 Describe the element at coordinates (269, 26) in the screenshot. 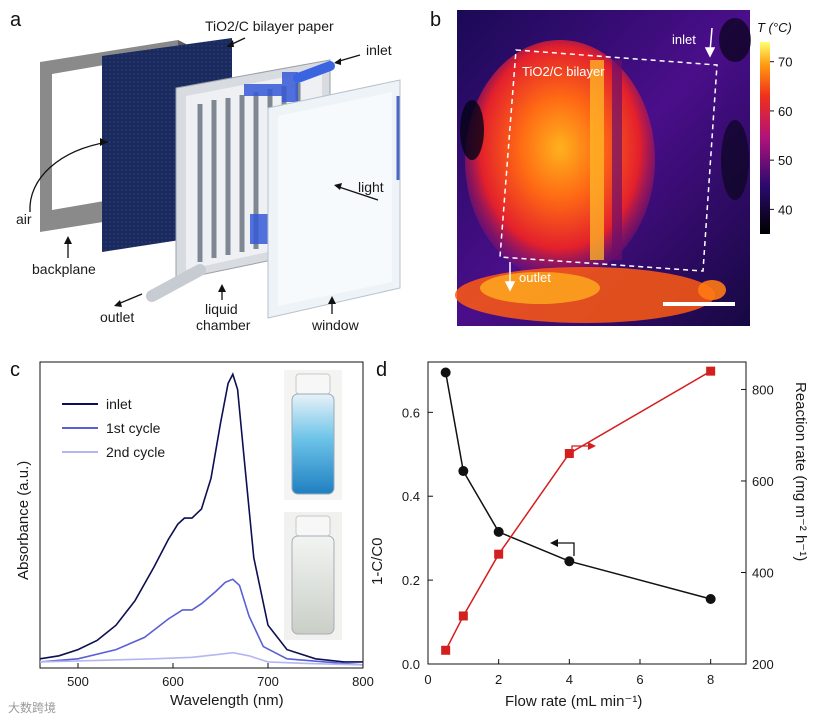

I see `paper-label: TiO2/C bilayer paper` at that location.